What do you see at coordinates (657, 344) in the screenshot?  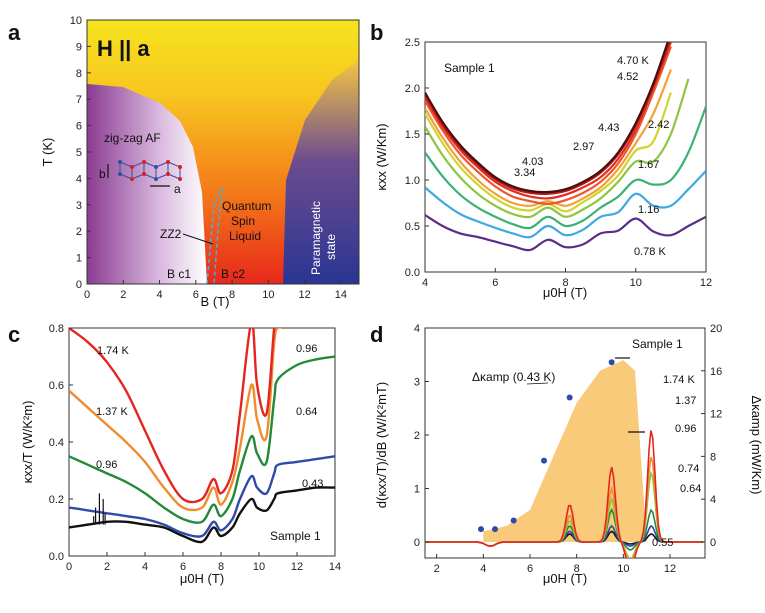 I see `sample-label-d: Sample 1` at bounding box center [657, 344].